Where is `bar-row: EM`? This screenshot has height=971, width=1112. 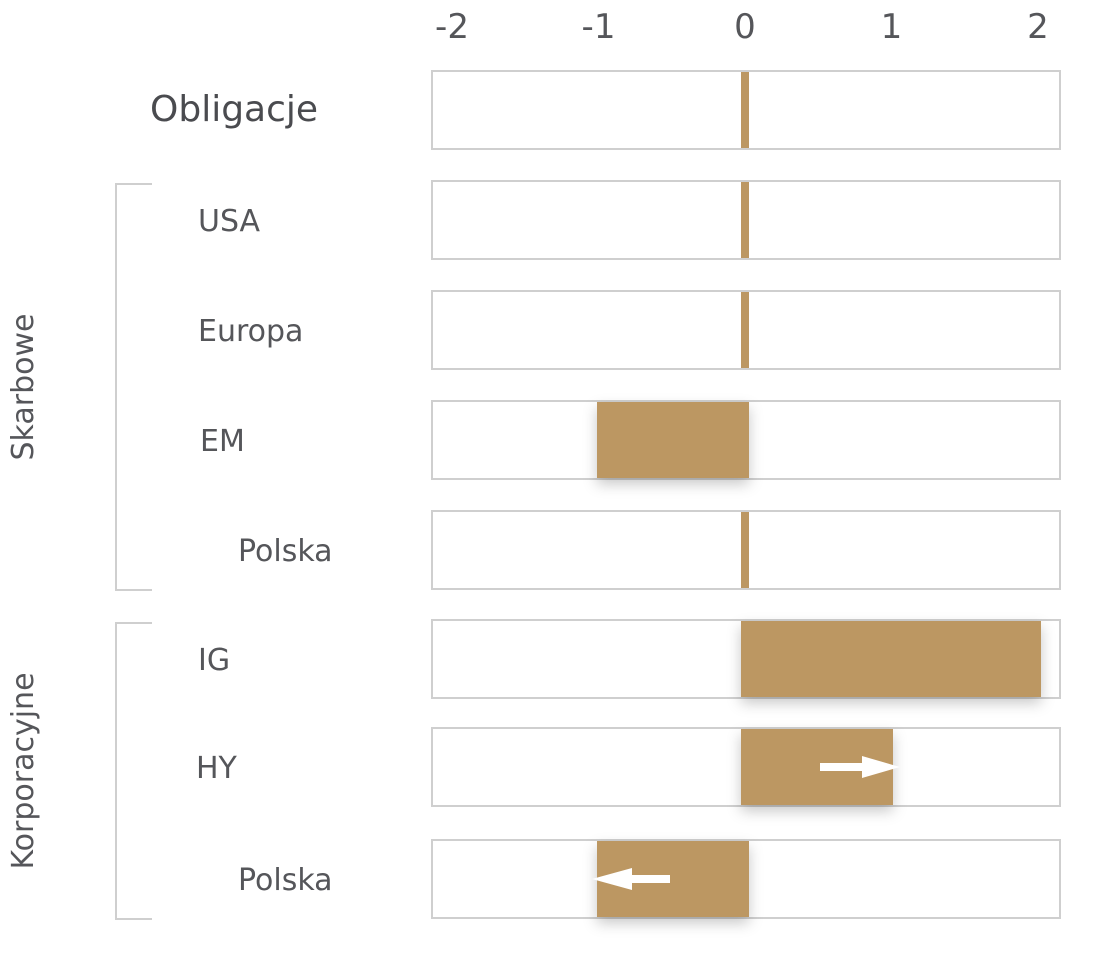
bar-row: EM is located at coordinates (630, 440).